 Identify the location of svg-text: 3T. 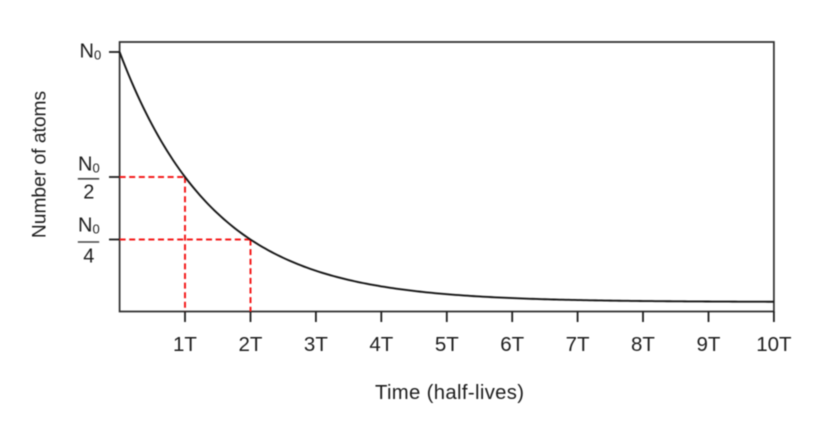
(316, 344).